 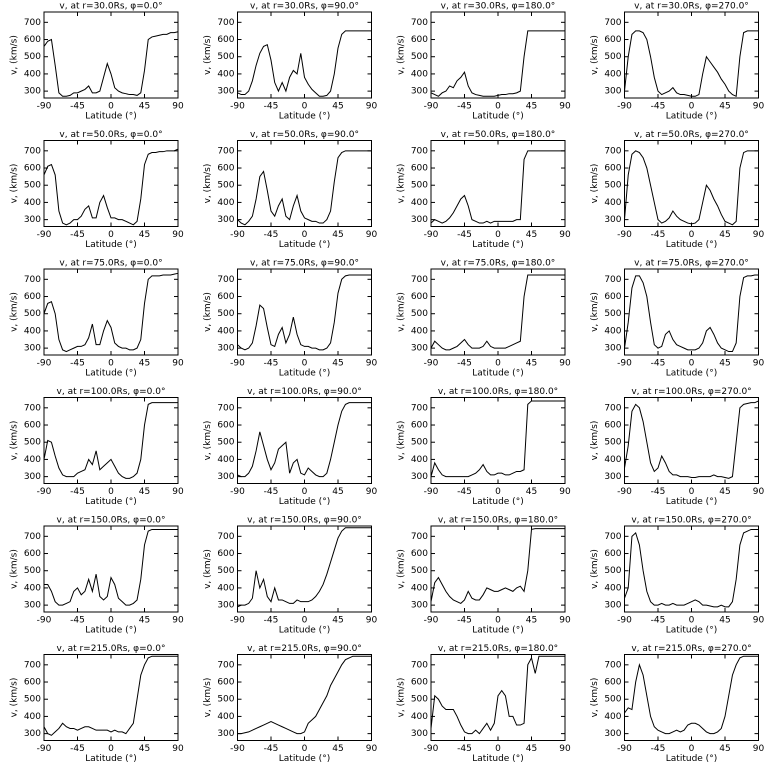 What do you see at coordinates (110, 264) in the screenshot?
I see `panel-title: v, at r=75.0Rs, φ=0.0°` at bounding box center [110, 264].